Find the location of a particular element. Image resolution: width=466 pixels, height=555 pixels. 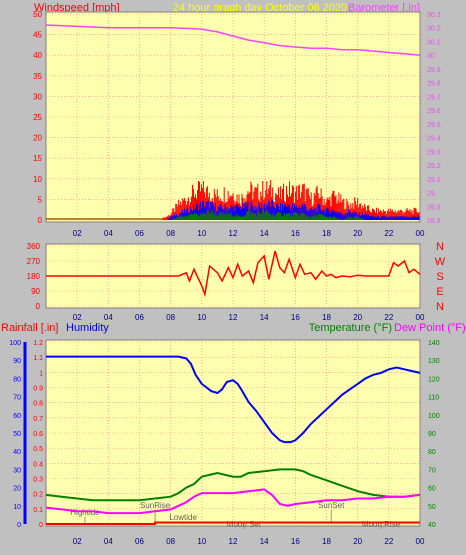

windspeed-tick-label: 50 is located at coordinates (37, 14).